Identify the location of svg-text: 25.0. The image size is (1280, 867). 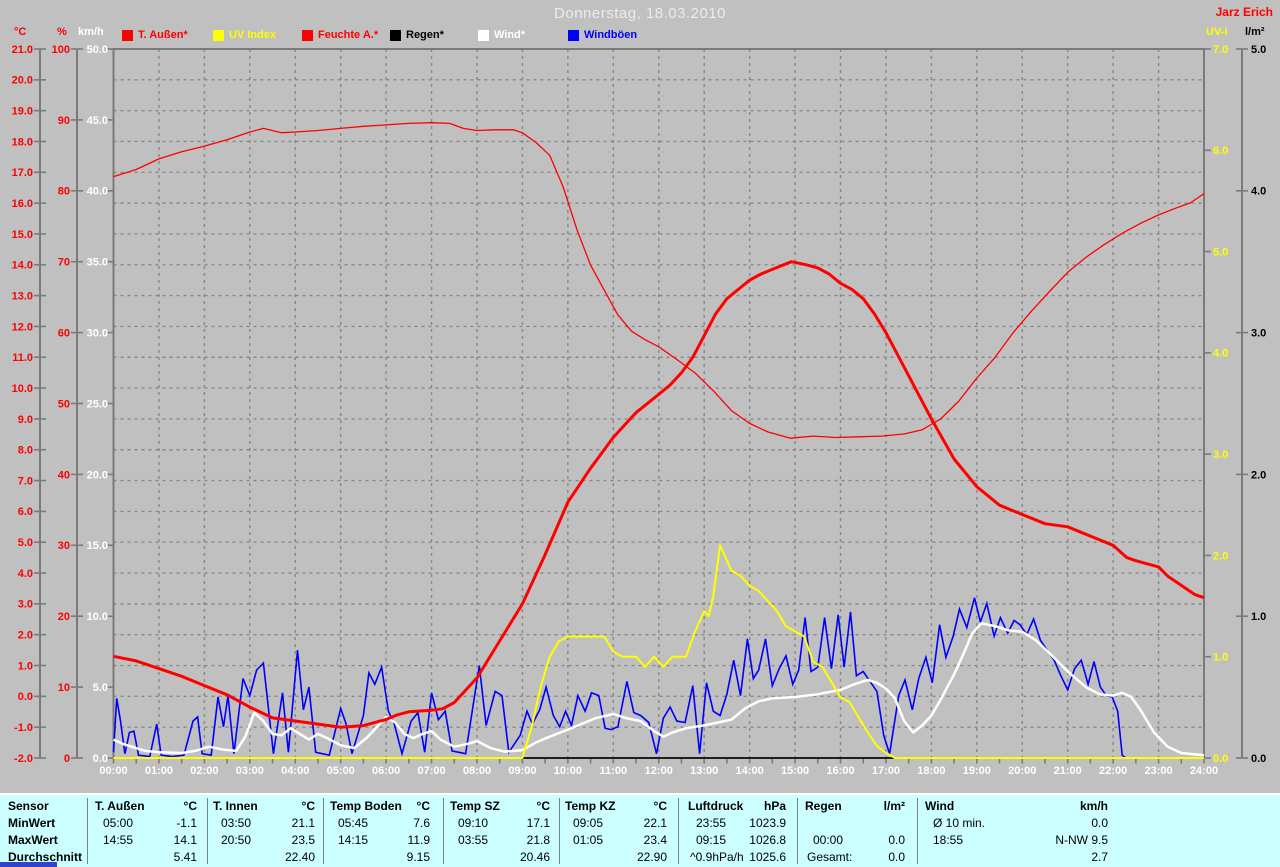
(97, 404).